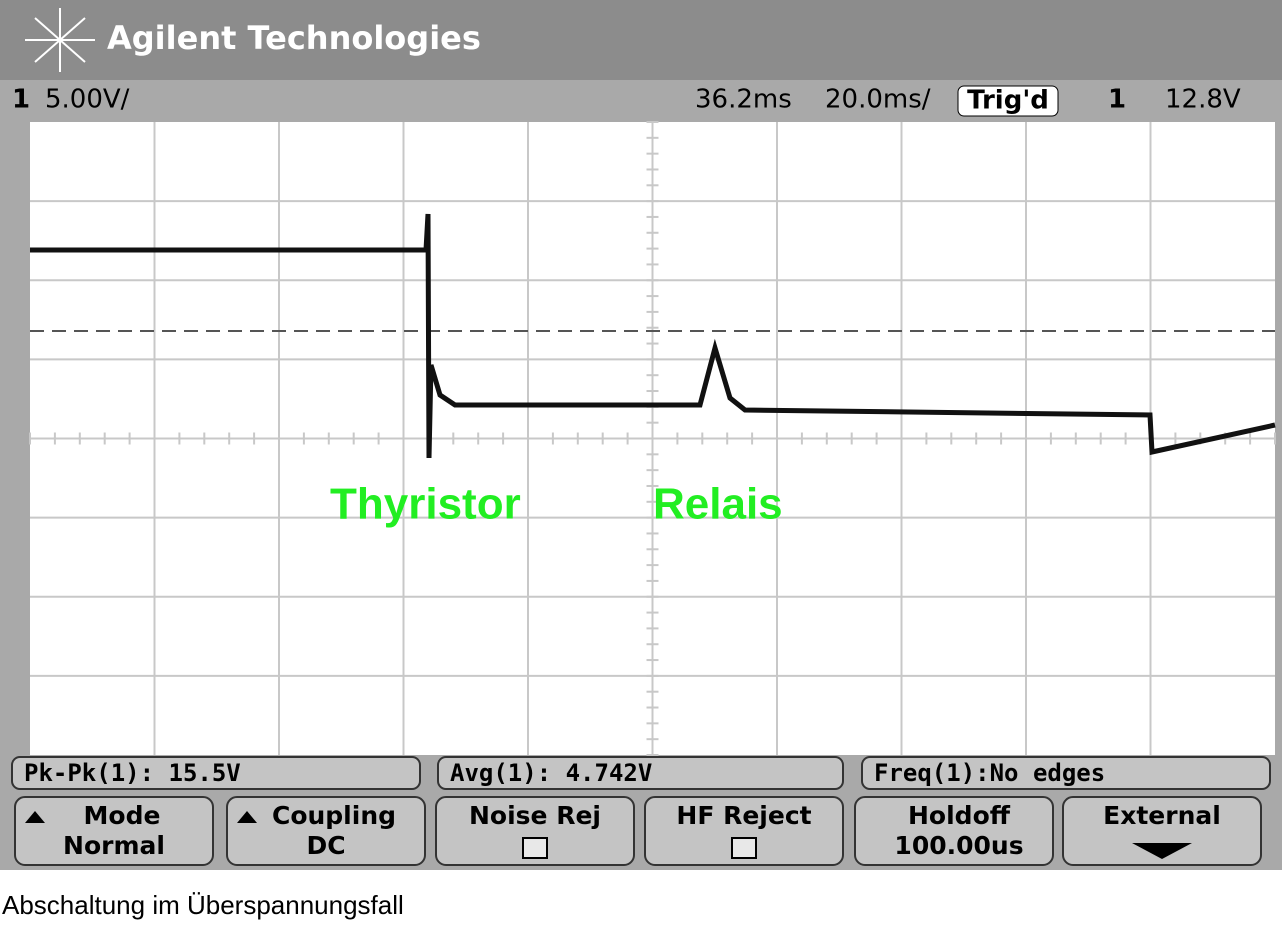 The image size is (1286, 933). What do you see at coordinates (334, 815) in the screenshot?
I see `softkey-label: Coupling` at bounding box center [334, 815].